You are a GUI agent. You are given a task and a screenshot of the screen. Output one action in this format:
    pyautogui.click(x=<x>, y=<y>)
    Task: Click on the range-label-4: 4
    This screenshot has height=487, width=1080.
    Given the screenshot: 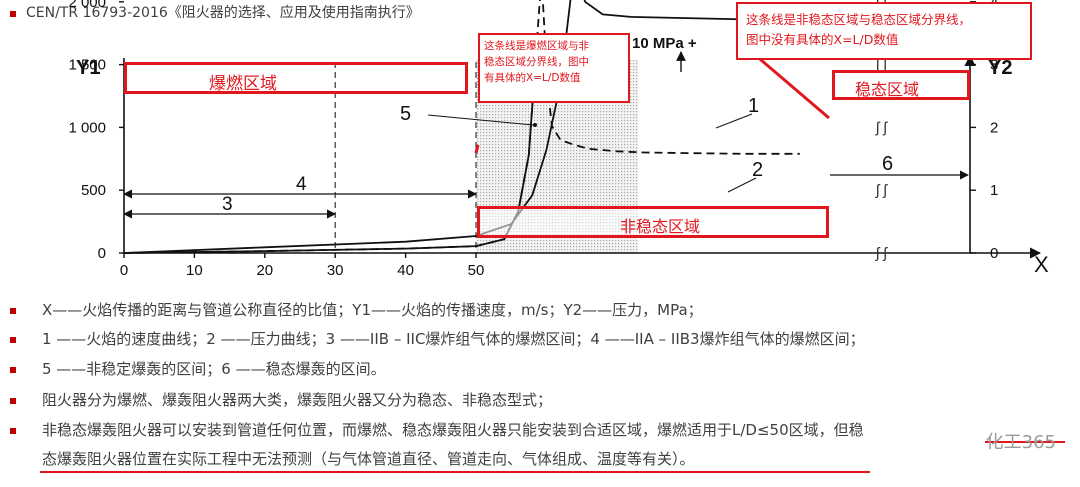 What is the action you would take?
    pyautogui.click(x=301, y=184)
    